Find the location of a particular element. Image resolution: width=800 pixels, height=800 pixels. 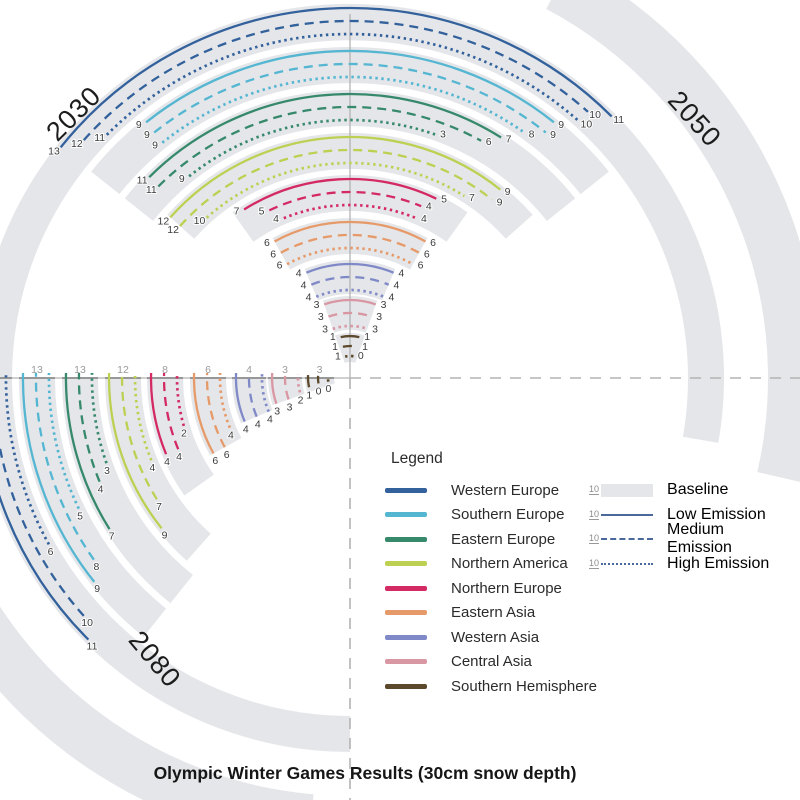

arc-western-asia-2080-Low Emission is located at coordinates (240, 397).